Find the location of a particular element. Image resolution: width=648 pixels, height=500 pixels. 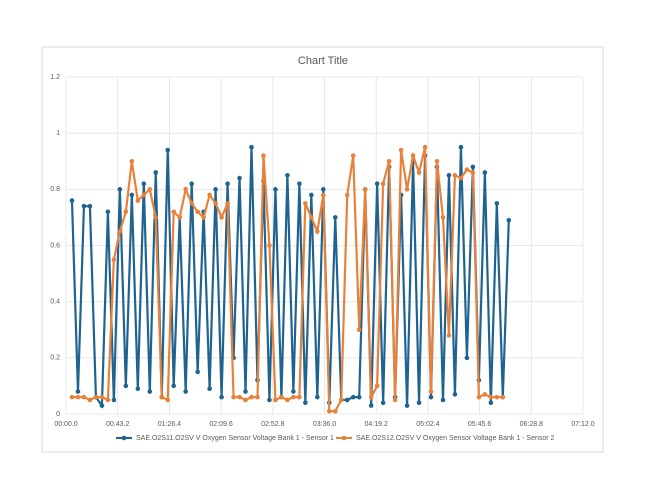

legend-marker is located at coordinates (124, 438).